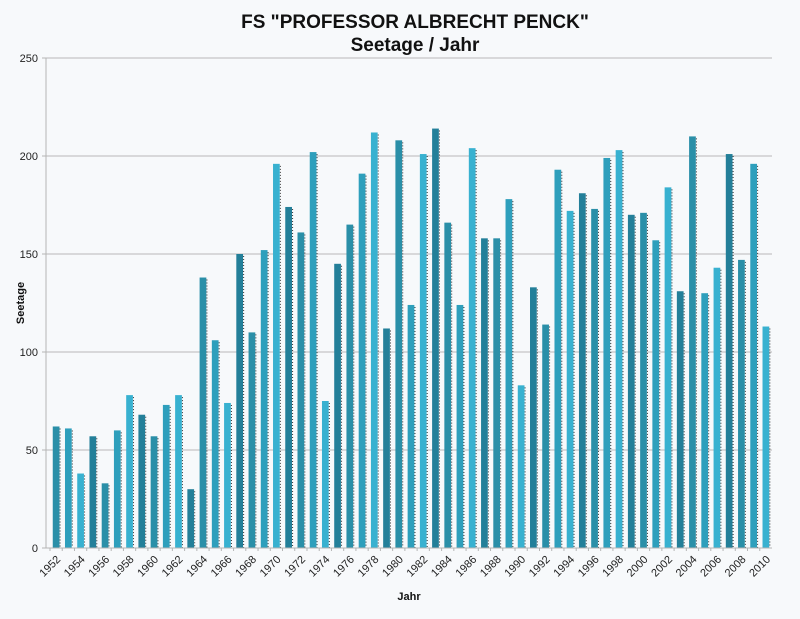  I want to click on x-tick-label: 2002, so click(662, 567).